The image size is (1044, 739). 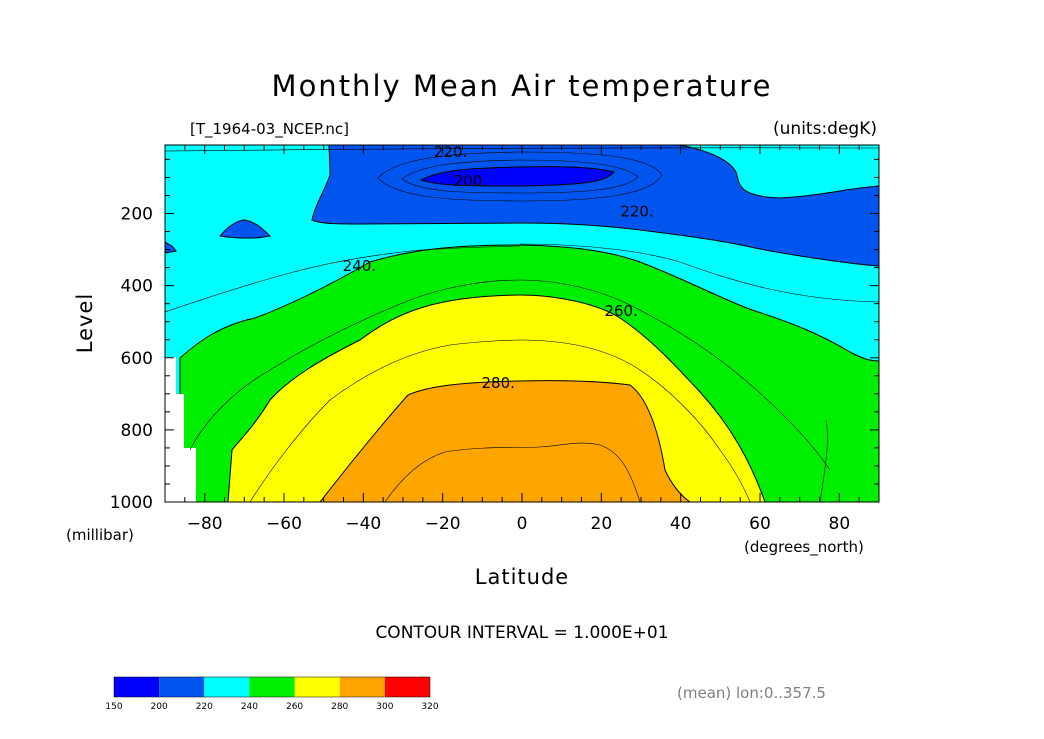 I want to click on colorbar-label: 150, so click(x=113, y=707).